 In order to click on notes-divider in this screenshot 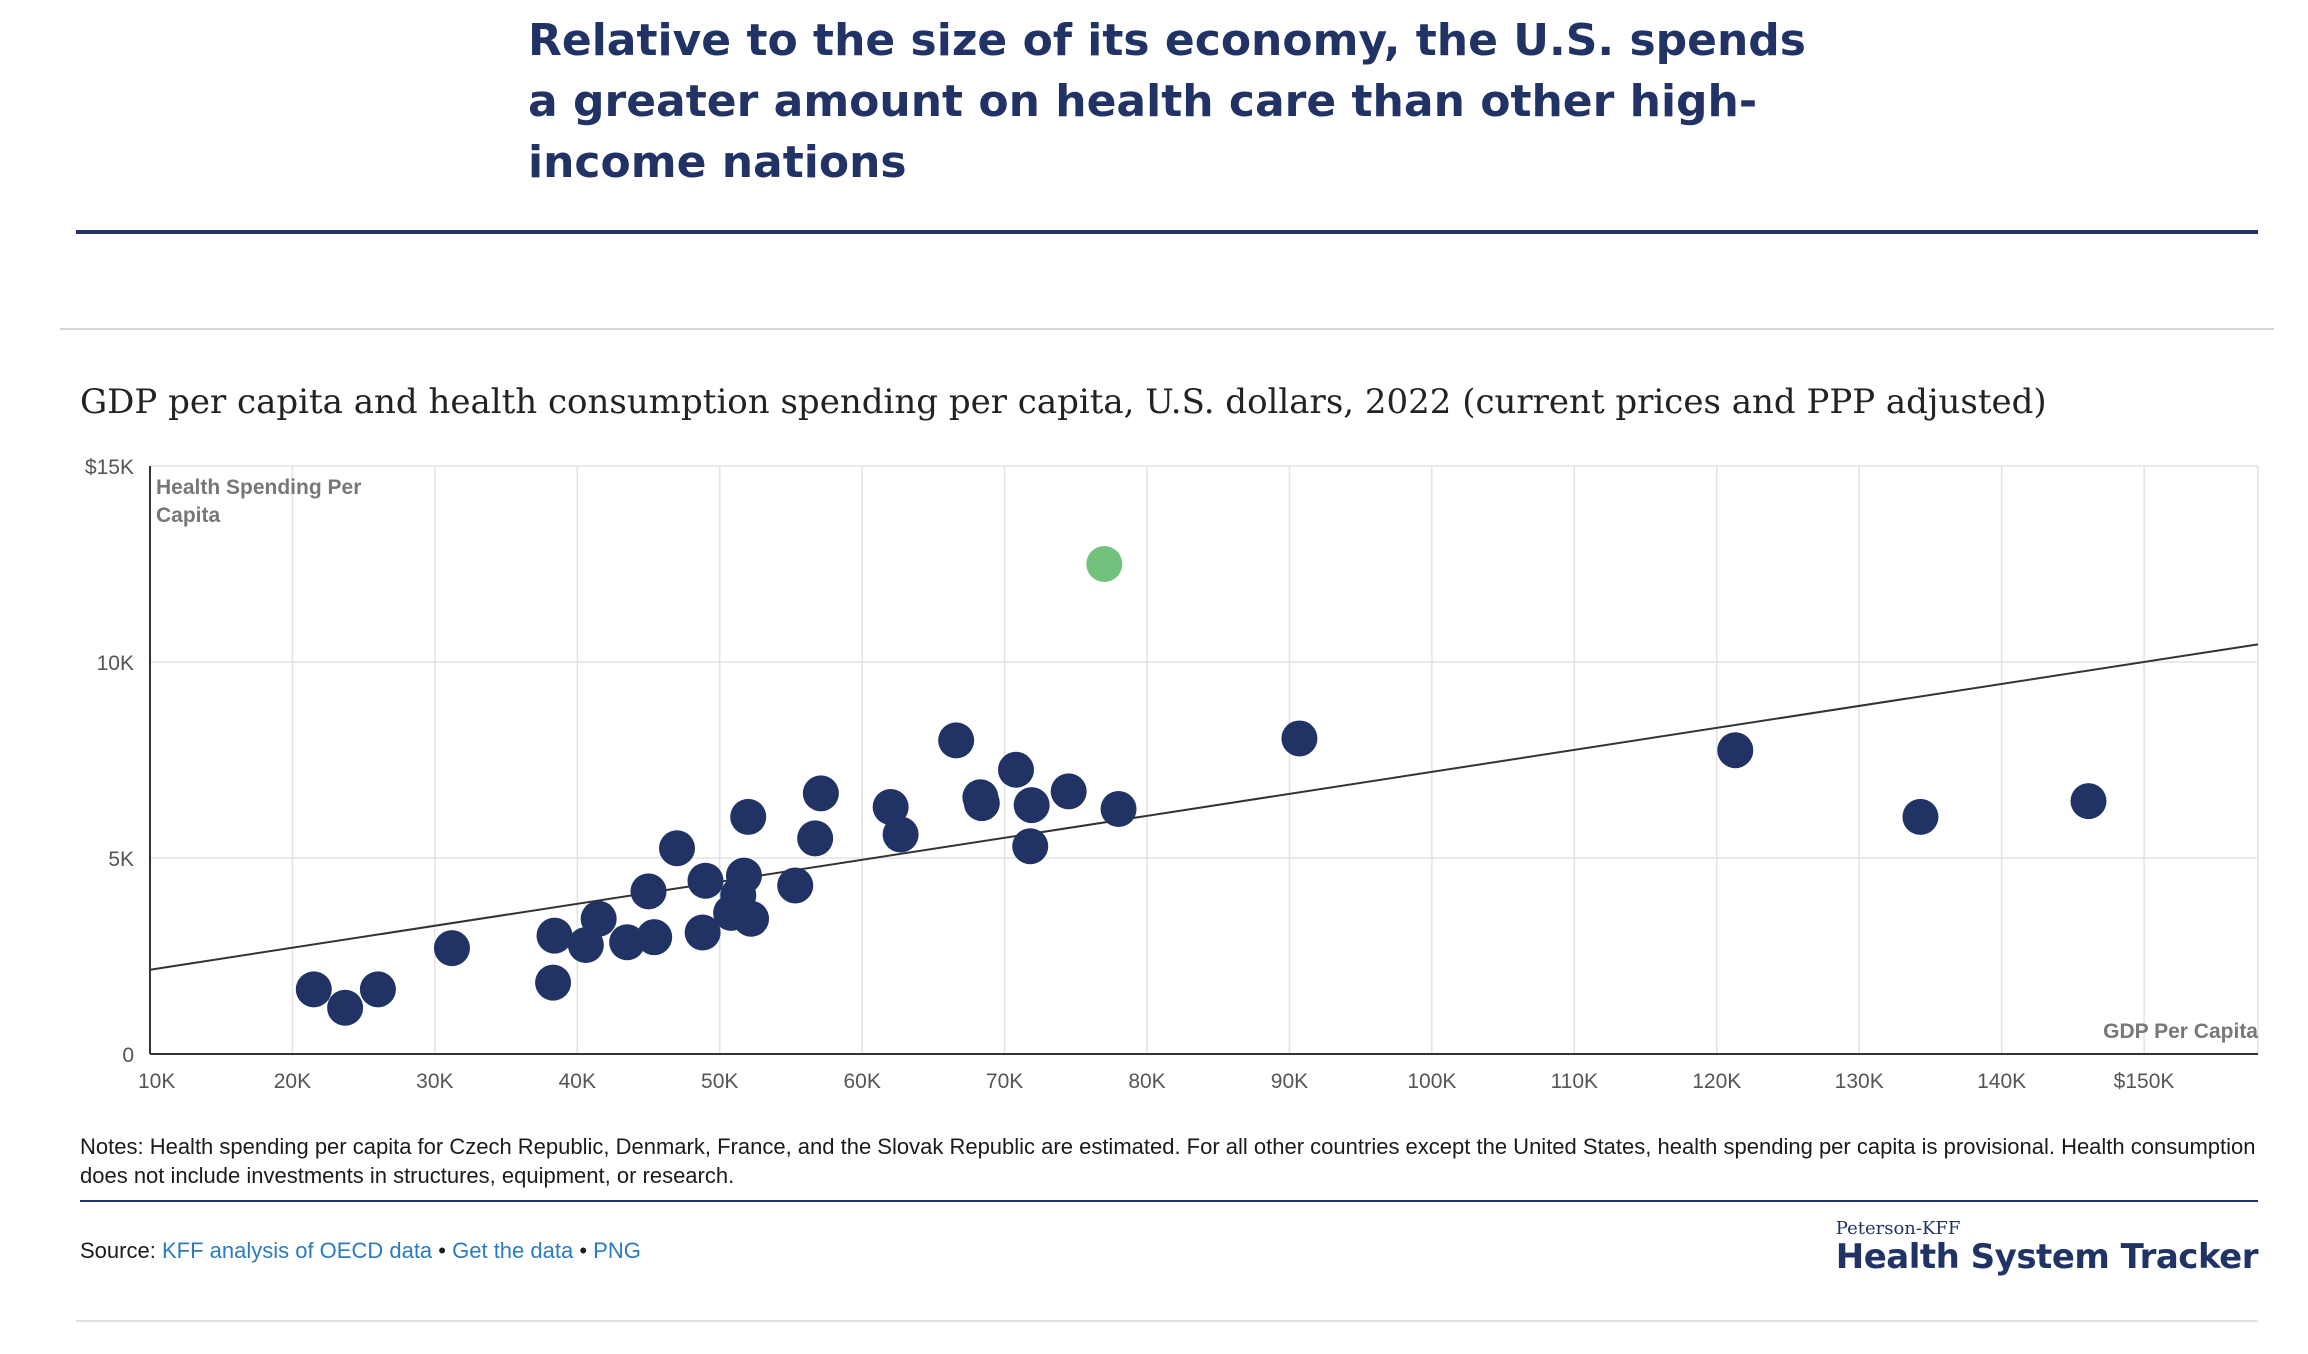, I will do `click(1169, 1201)`.